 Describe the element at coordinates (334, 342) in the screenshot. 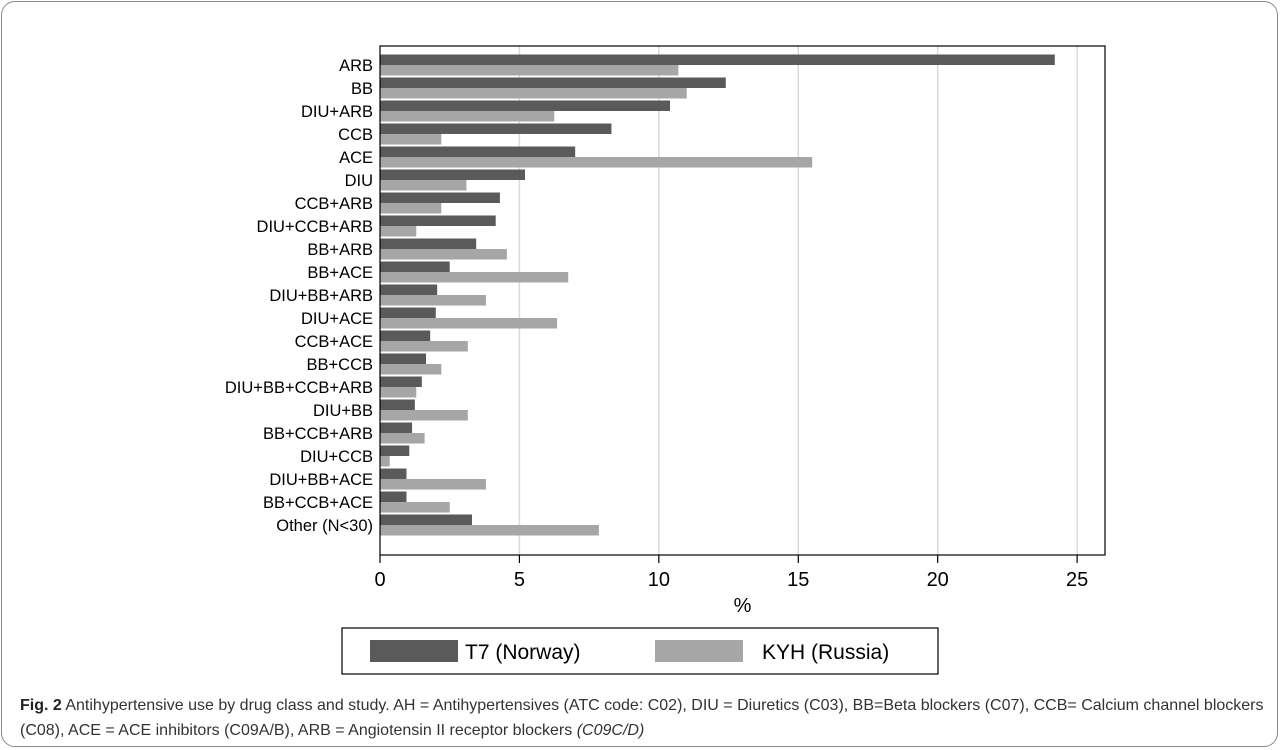

I see `category-label: CCB+ACE` at that location.